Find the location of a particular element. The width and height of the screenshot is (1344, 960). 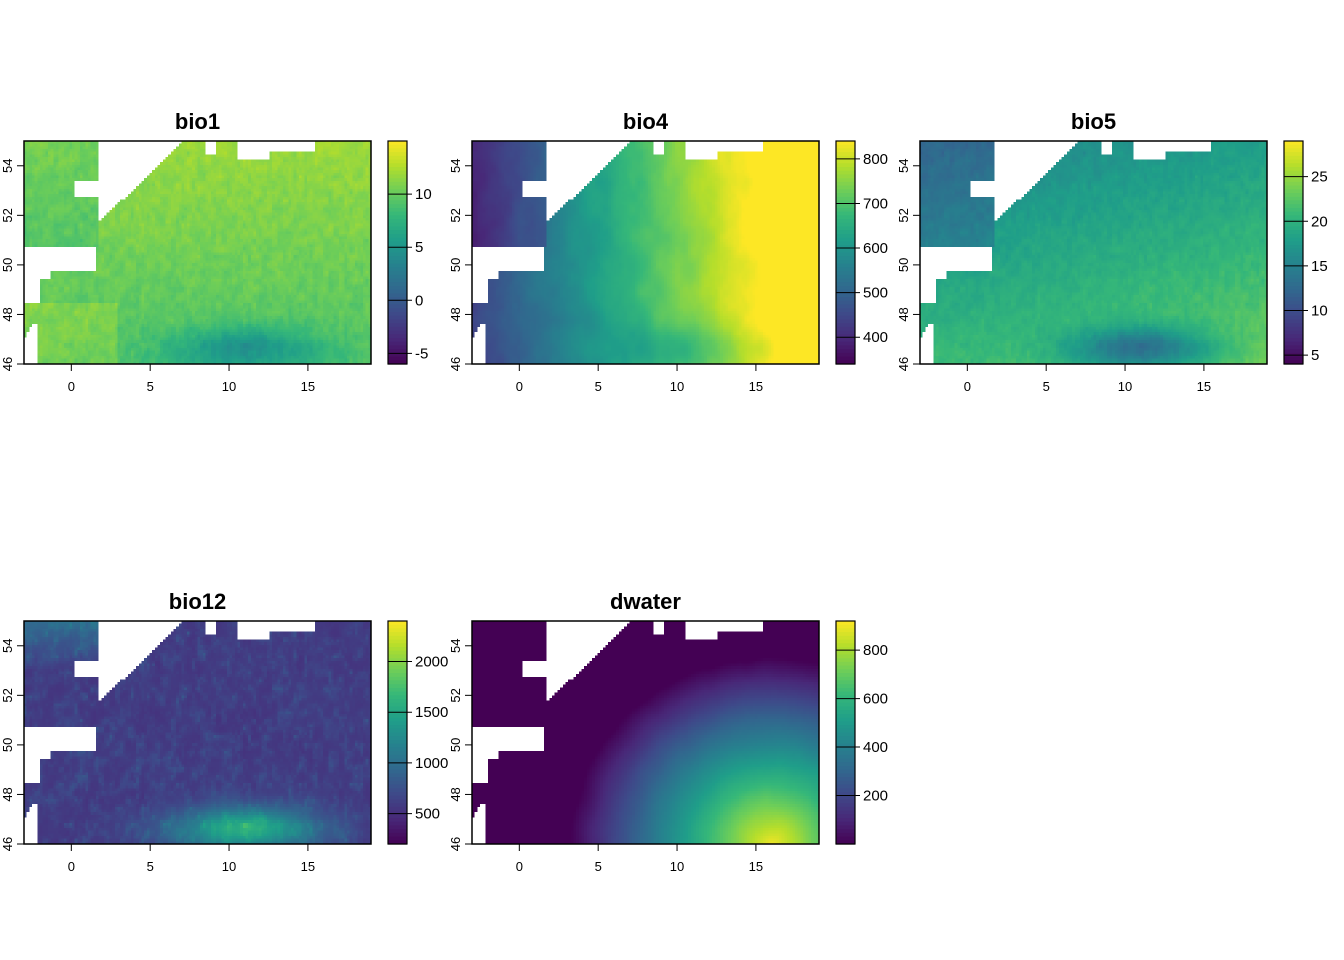

y-tick-label: 54 is located at coordinates (455, 646).